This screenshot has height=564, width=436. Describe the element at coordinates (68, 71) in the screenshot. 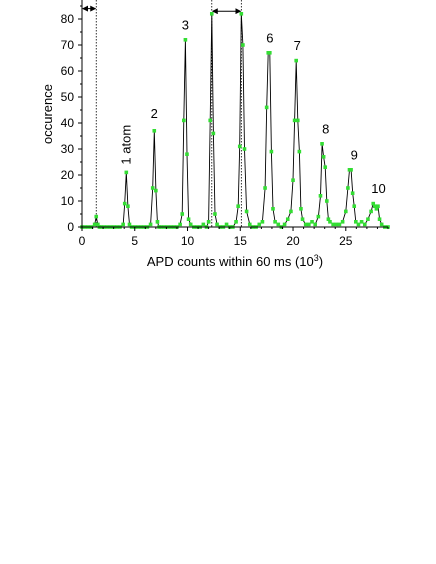

I see `y-tick-label: 60` at that location.